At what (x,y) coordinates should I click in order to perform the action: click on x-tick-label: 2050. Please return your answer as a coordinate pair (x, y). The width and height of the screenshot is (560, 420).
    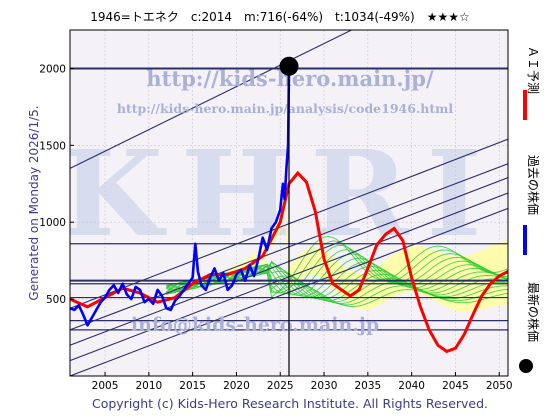
    Looking at the image, I should click on (499, 386).